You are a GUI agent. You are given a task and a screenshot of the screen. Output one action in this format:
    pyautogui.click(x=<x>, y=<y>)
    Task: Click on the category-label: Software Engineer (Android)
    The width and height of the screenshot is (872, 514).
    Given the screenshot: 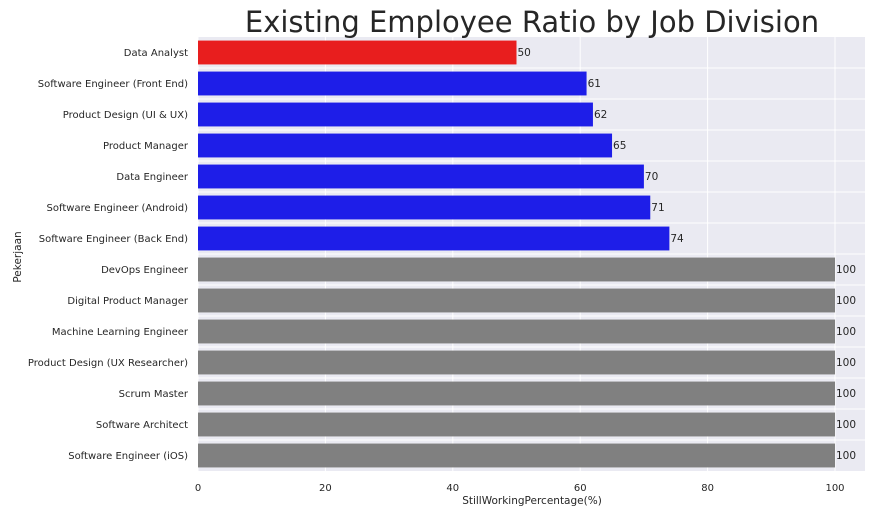 What is the action you would take?
    pyautogui.click(x=118, y=208)
    